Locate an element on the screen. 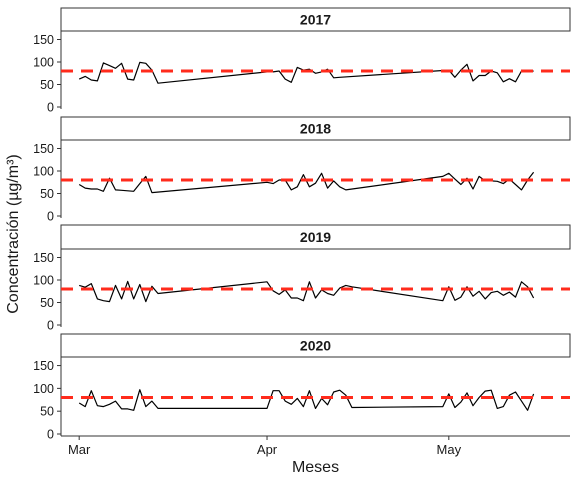 The image size is (576, 487). x-axis-title: Meses is located at coordinates (315, 467).